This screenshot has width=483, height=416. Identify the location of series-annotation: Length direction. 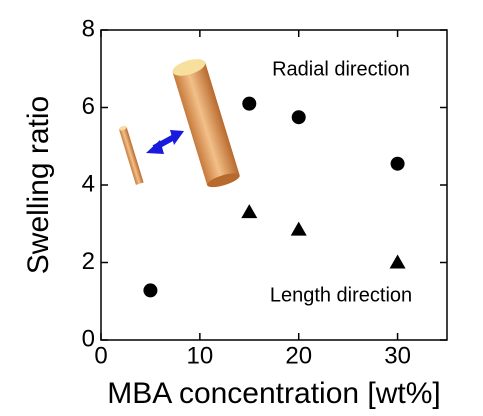
(341, 295).